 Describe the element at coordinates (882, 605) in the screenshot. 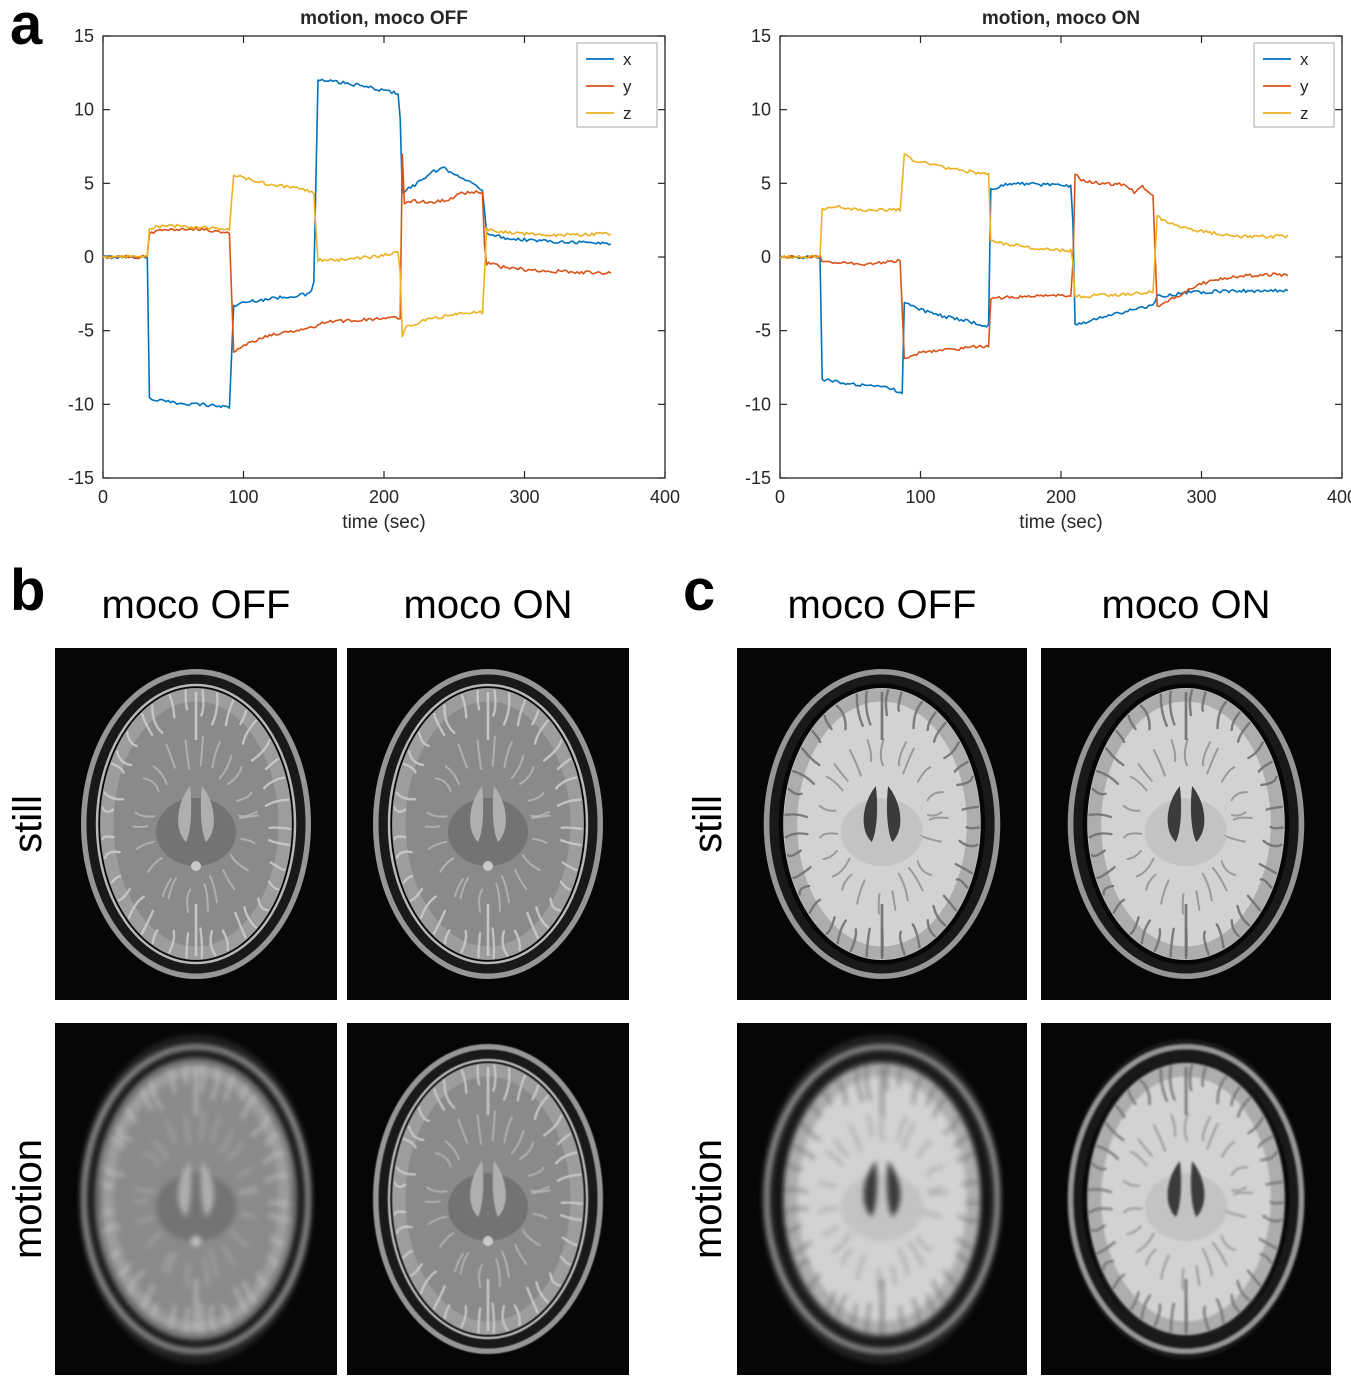

I see `panel-c-header-moco-off: moco OFF` at that location.